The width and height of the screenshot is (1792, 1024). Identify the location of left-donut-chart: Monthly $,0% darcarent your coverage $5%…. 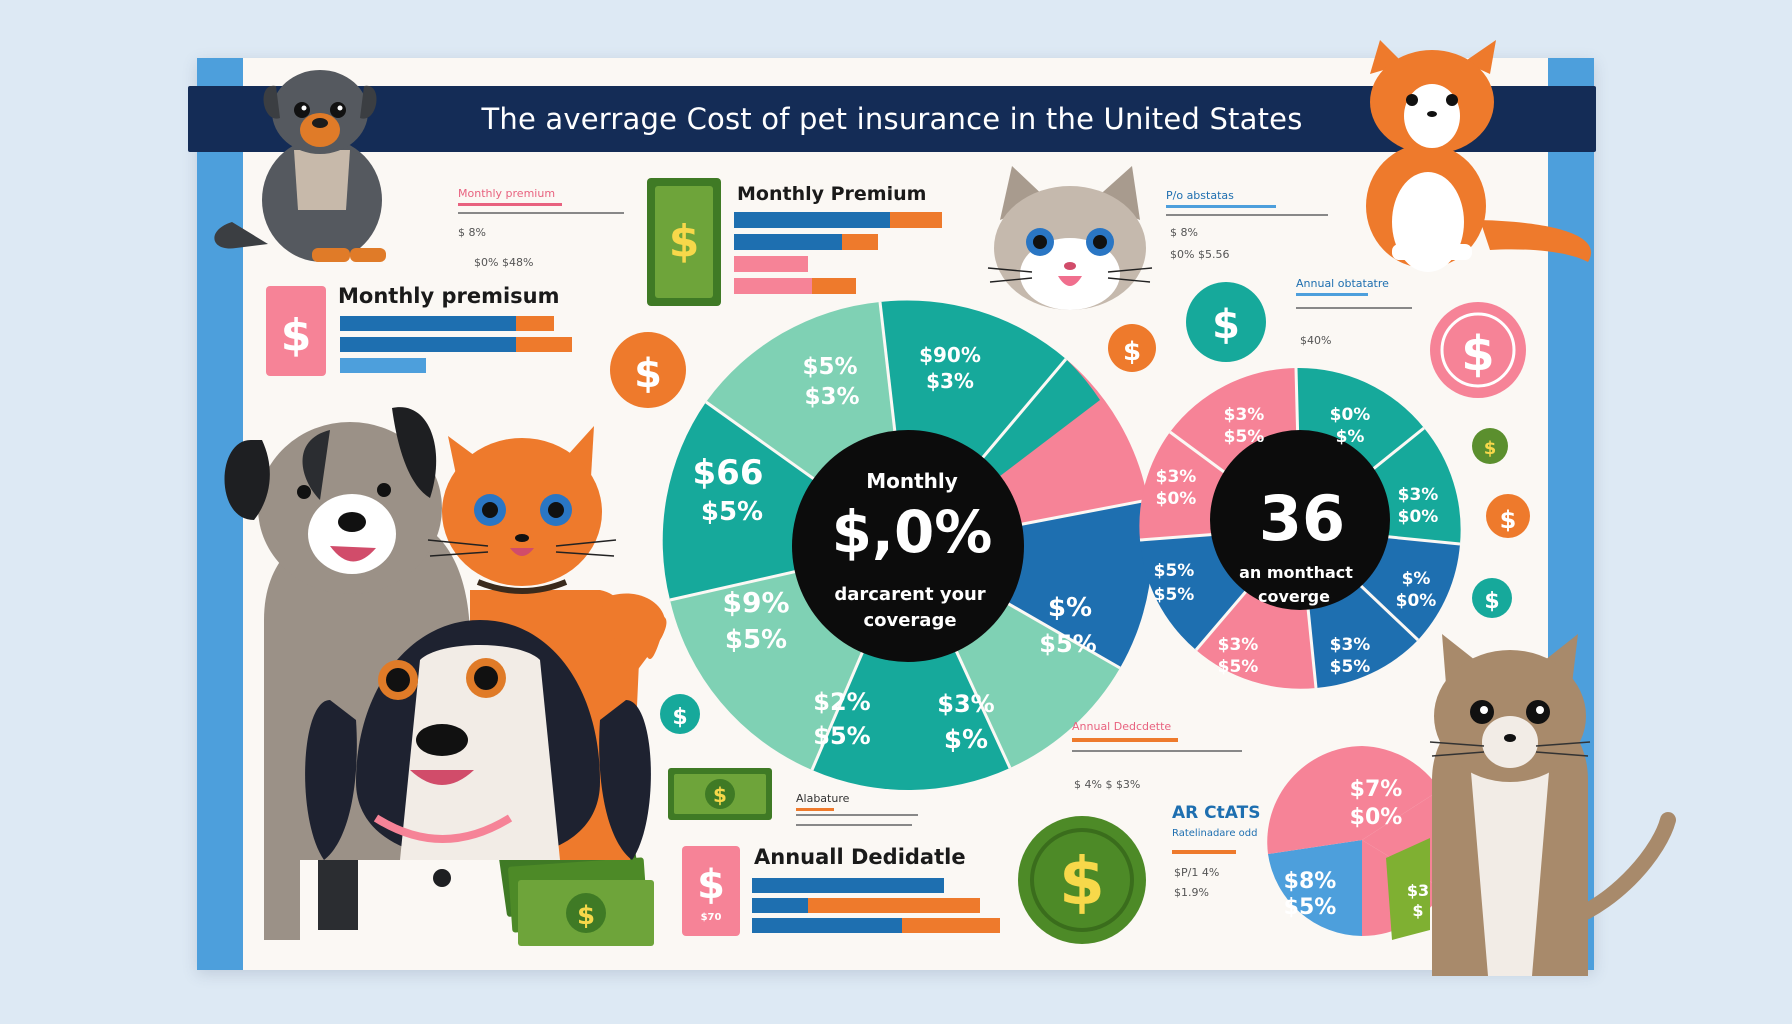
(907, 545).